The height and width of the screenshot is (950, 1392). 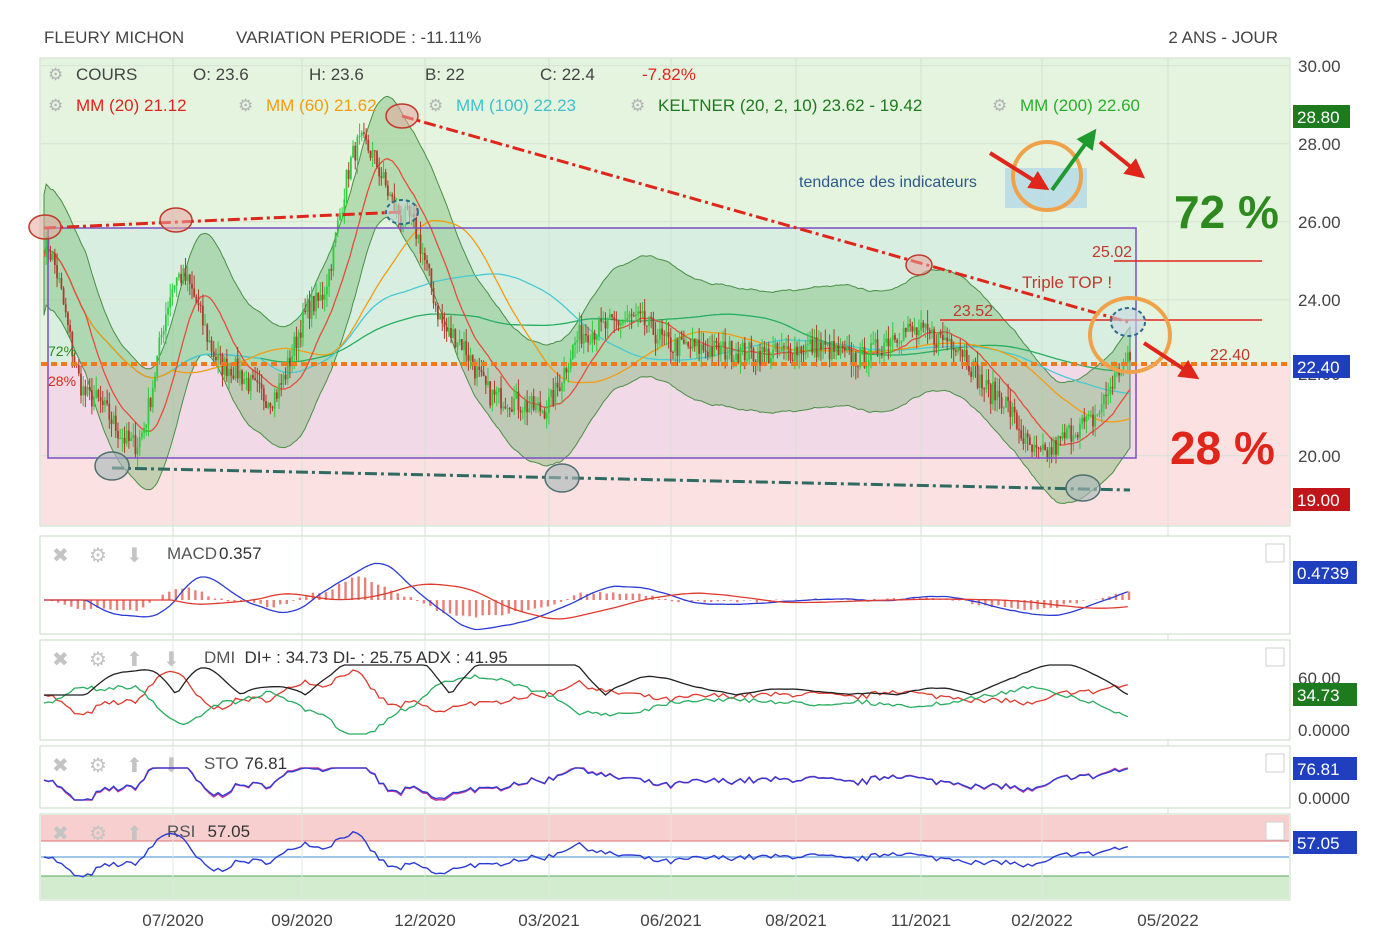 I want to click on rsi-panel: ✖ ⚙ ⬆ RSI 57.05 57.05, so click(x=698, y=857).